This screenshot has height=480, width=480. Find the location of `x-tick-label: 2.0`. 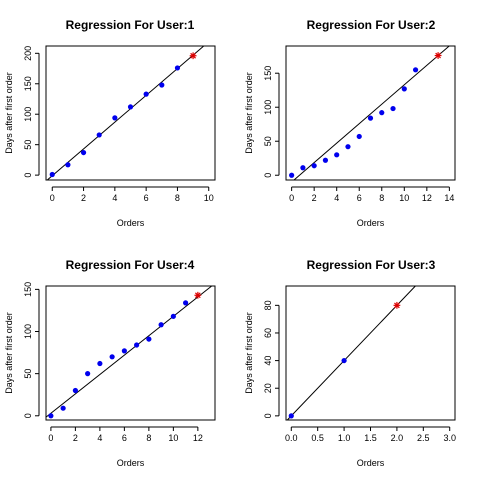

x-tick-label: 2.0 is located at coordinates (397, 438).